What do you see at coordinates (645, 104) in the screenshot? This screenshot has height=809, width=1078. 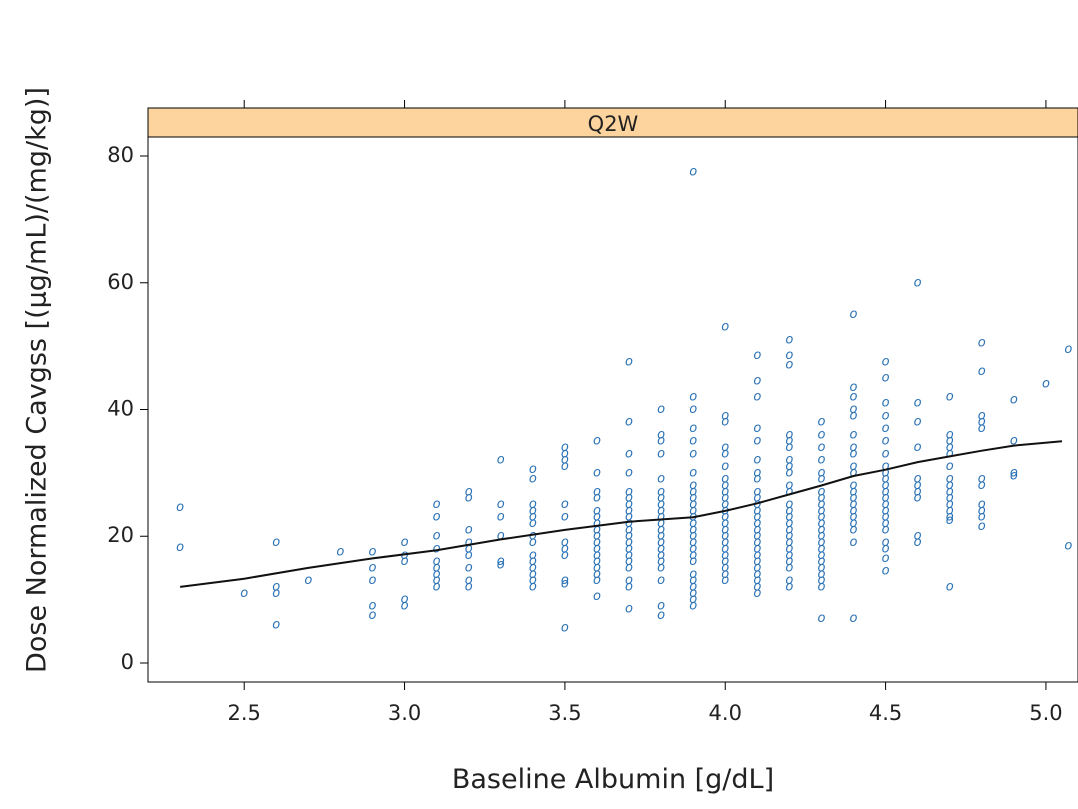 I see `top-ticks` at bounding box center [645, 104].